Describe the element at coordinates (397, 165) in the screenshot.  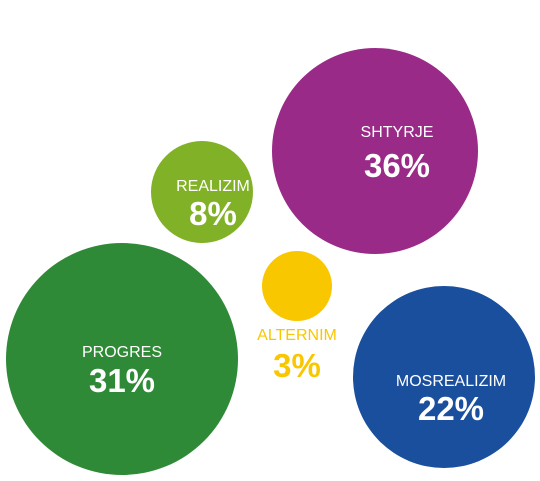
I see `label-shtyrje-value: 36%` at that location.